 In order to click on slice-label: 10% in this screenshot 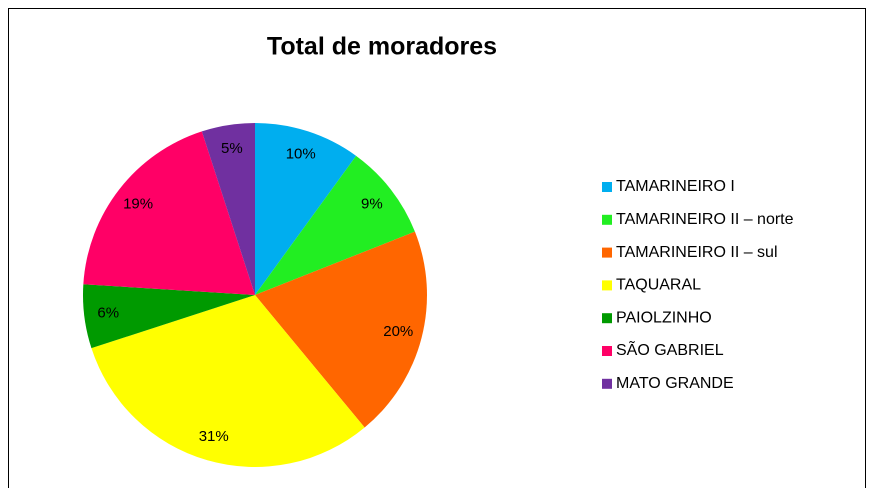, I will do `click(301, 153)`.